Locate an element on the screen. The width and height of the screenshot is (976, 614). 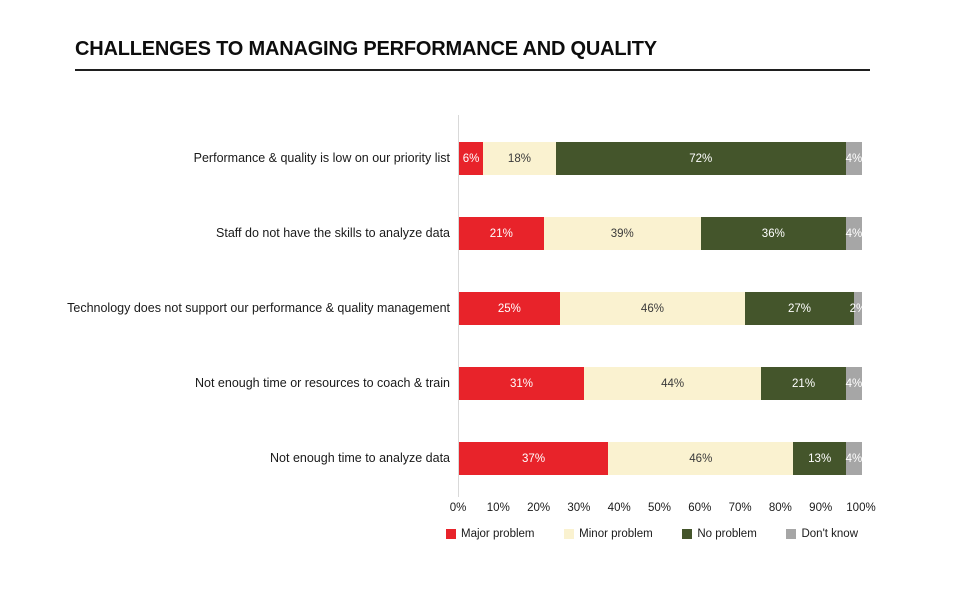
data-label: 36% is located at coordinates (773, 233).